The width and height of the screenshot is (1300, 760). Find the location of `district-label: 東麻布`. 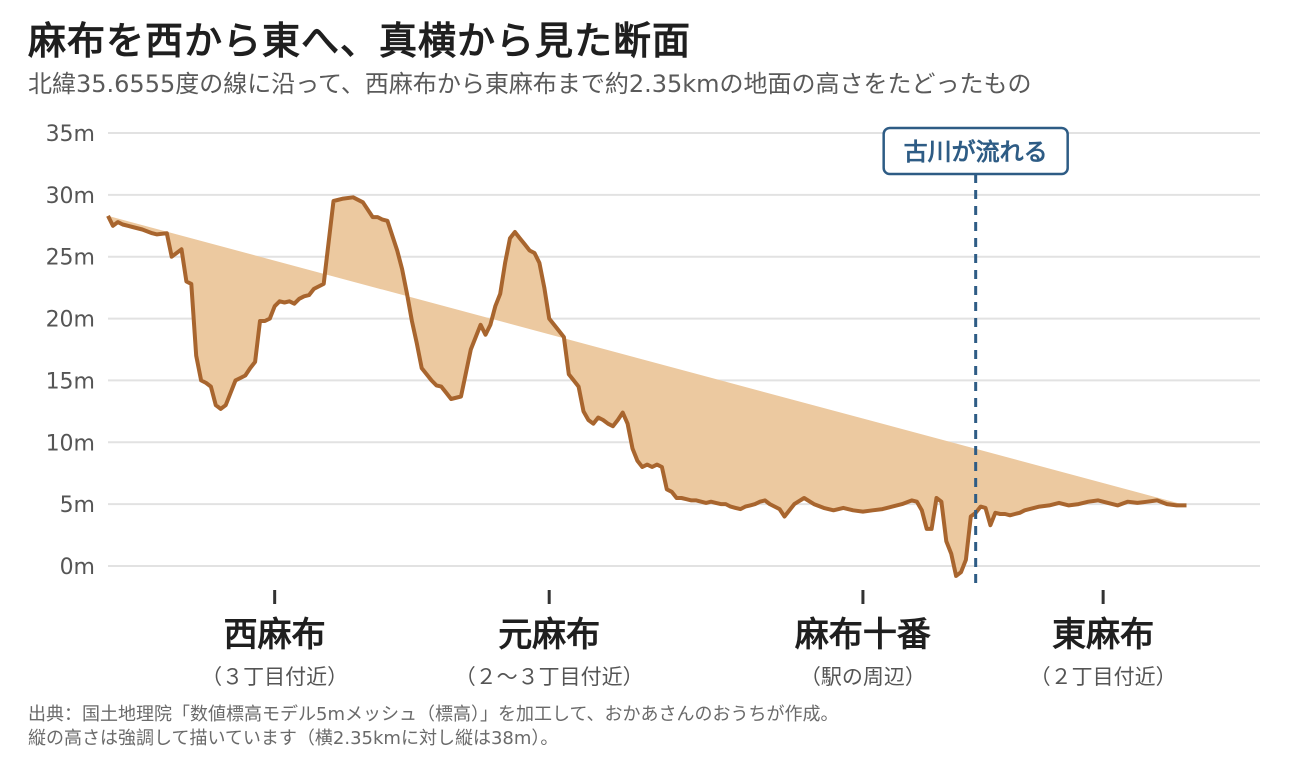

district-label: 東麻布 is located at coordinates (1103, 635).